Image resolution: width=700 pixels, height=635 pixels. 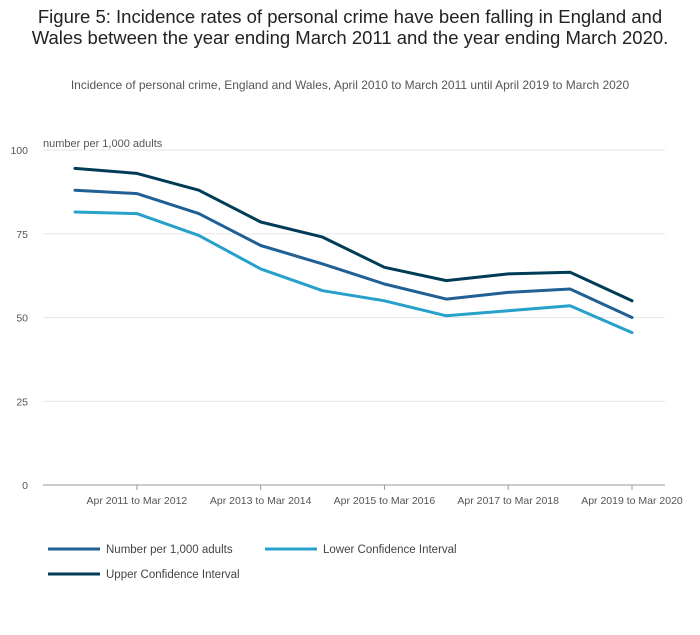 What do you see at coordinates (390, 550) in the screenshot?
I see `legend-label: Lower Confidence Interval` at bounding box center [390, 550].